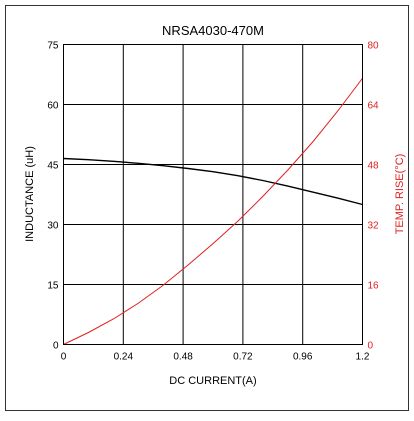  What do you see at coordinates (56, 346) in the screenshot?
I see `y-left-tick-label: 0` at bounding box center [56, 346].